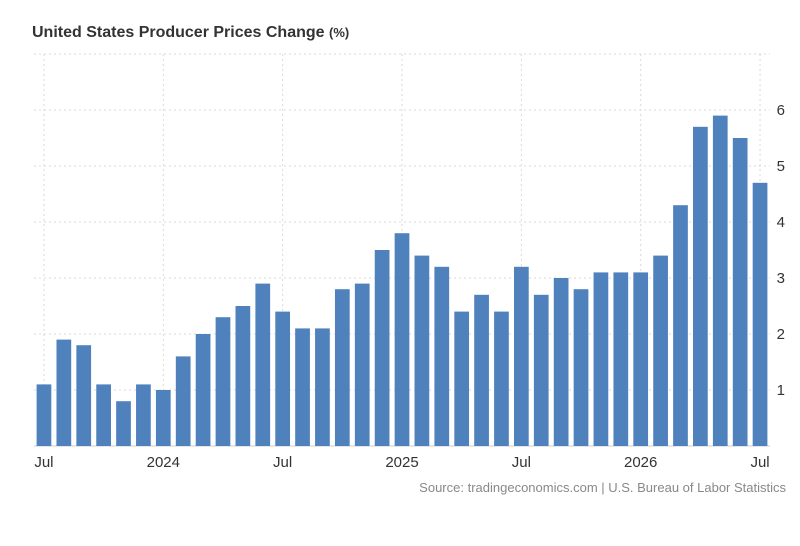 The width and height of the screenshot is (800, 546). I want to click on y-tick-label: 5, so click(781, 166).